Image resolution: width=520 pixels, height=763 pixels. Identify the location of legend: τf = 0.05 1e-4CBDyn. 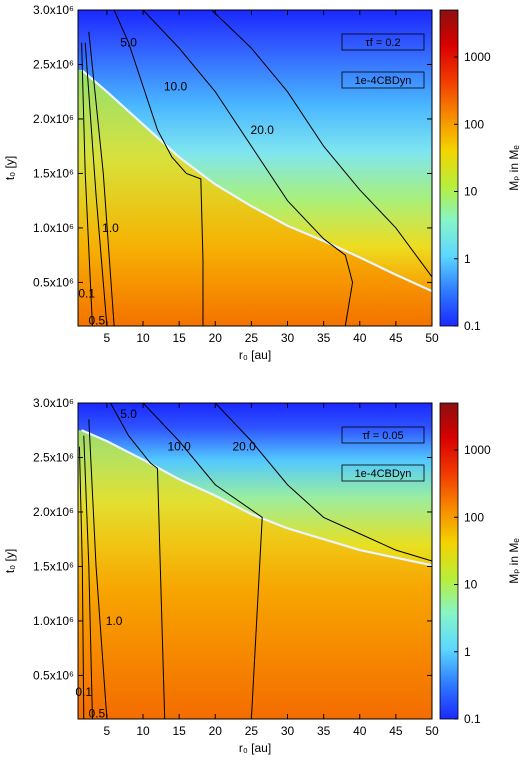
(383, 454).